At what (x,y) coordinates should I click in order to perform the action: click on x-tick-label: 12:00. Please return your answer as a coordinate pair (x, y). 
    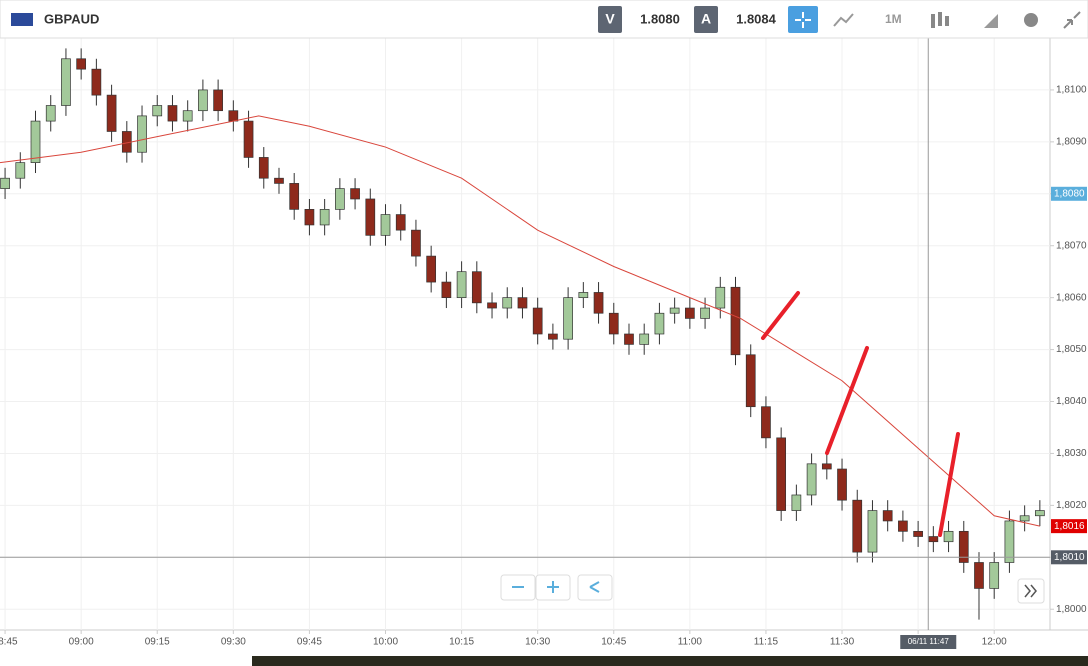
    Looking at the image, I should click on (994, 642).